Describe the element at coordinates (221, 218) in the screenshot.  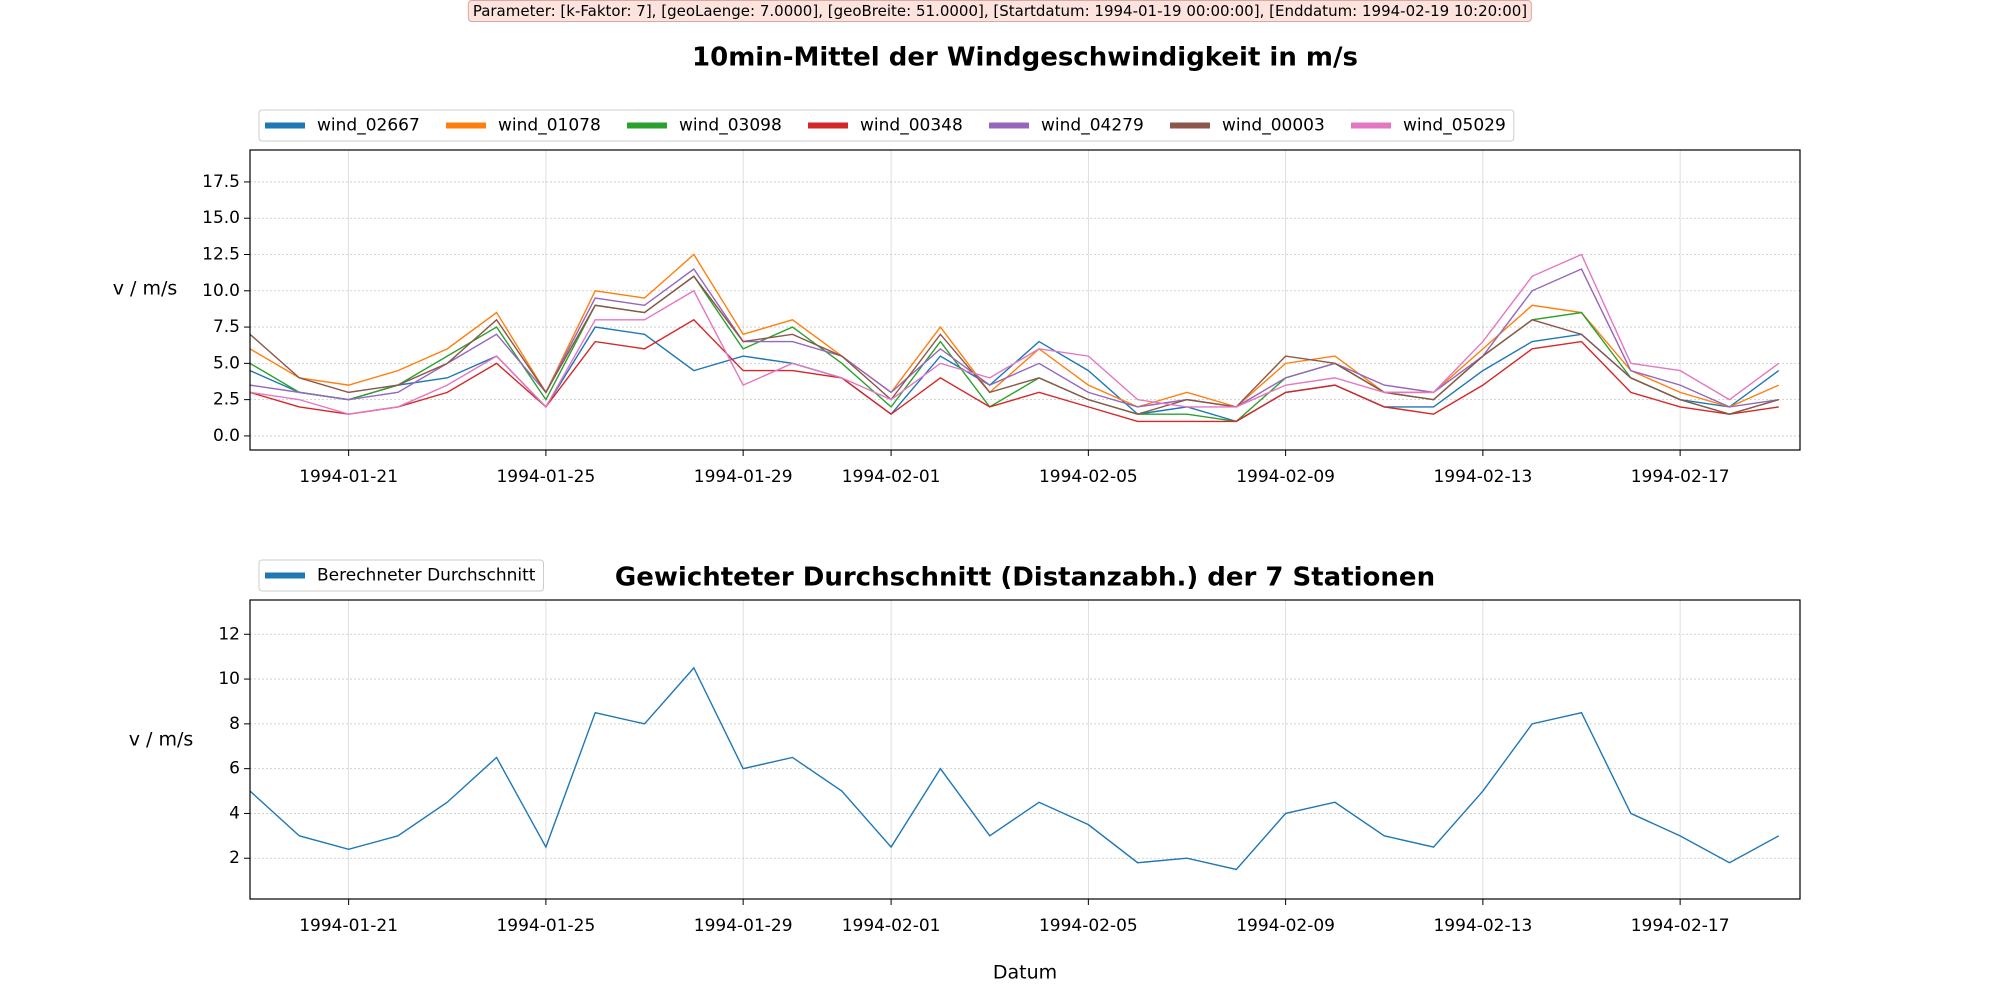
I see `y-tick-label: 15.0` at that location.